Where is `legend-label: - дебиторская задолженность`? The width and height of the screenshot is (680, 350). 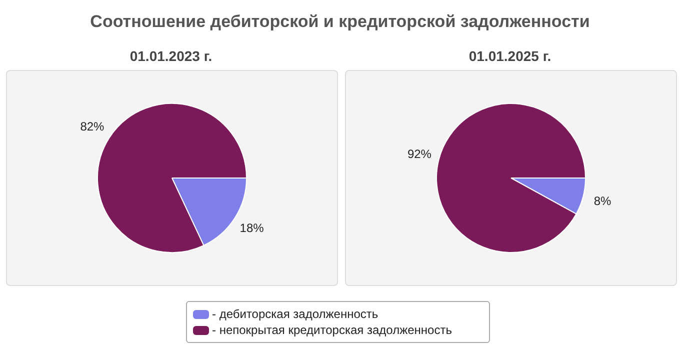 legend-label: - дебиторская задолженность is located at coordinates (295, 314).